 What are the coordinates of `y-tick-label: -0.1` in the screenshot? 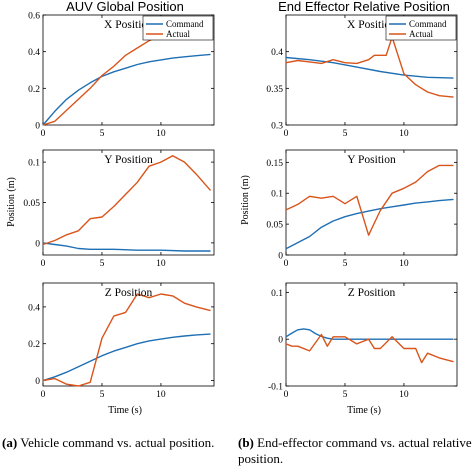 It's located at (275, 388).